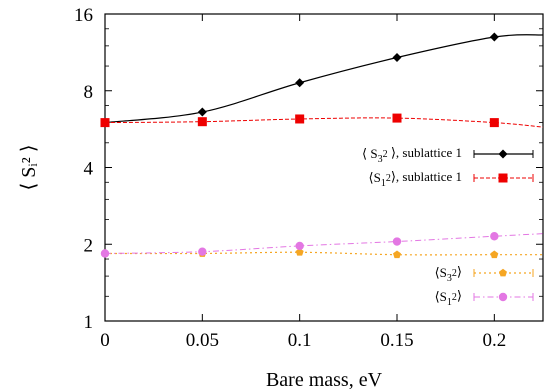 The image size is (545, 392). What do you see at coordinates (448, 298) in the screenshot?
I see `legend-label: ⟨S12⟩` at bounding box center [448, 298].